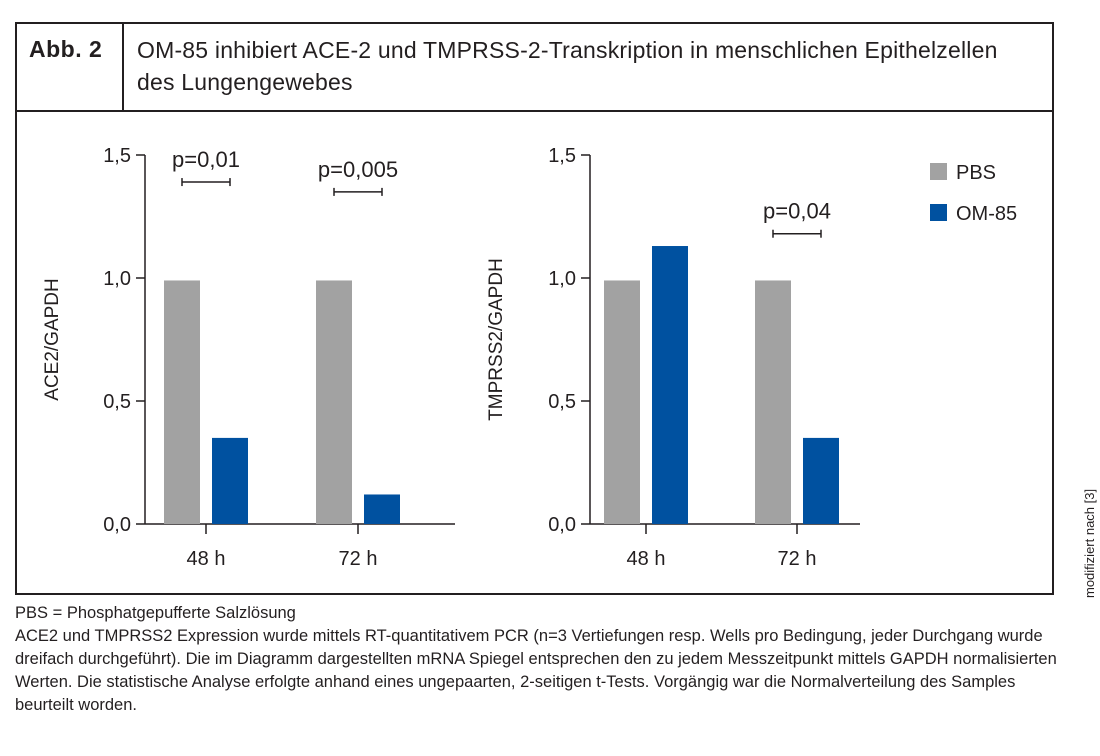  I want to click on y-axis-label: TMPRSS2/GAPDH, so click(496, 339).